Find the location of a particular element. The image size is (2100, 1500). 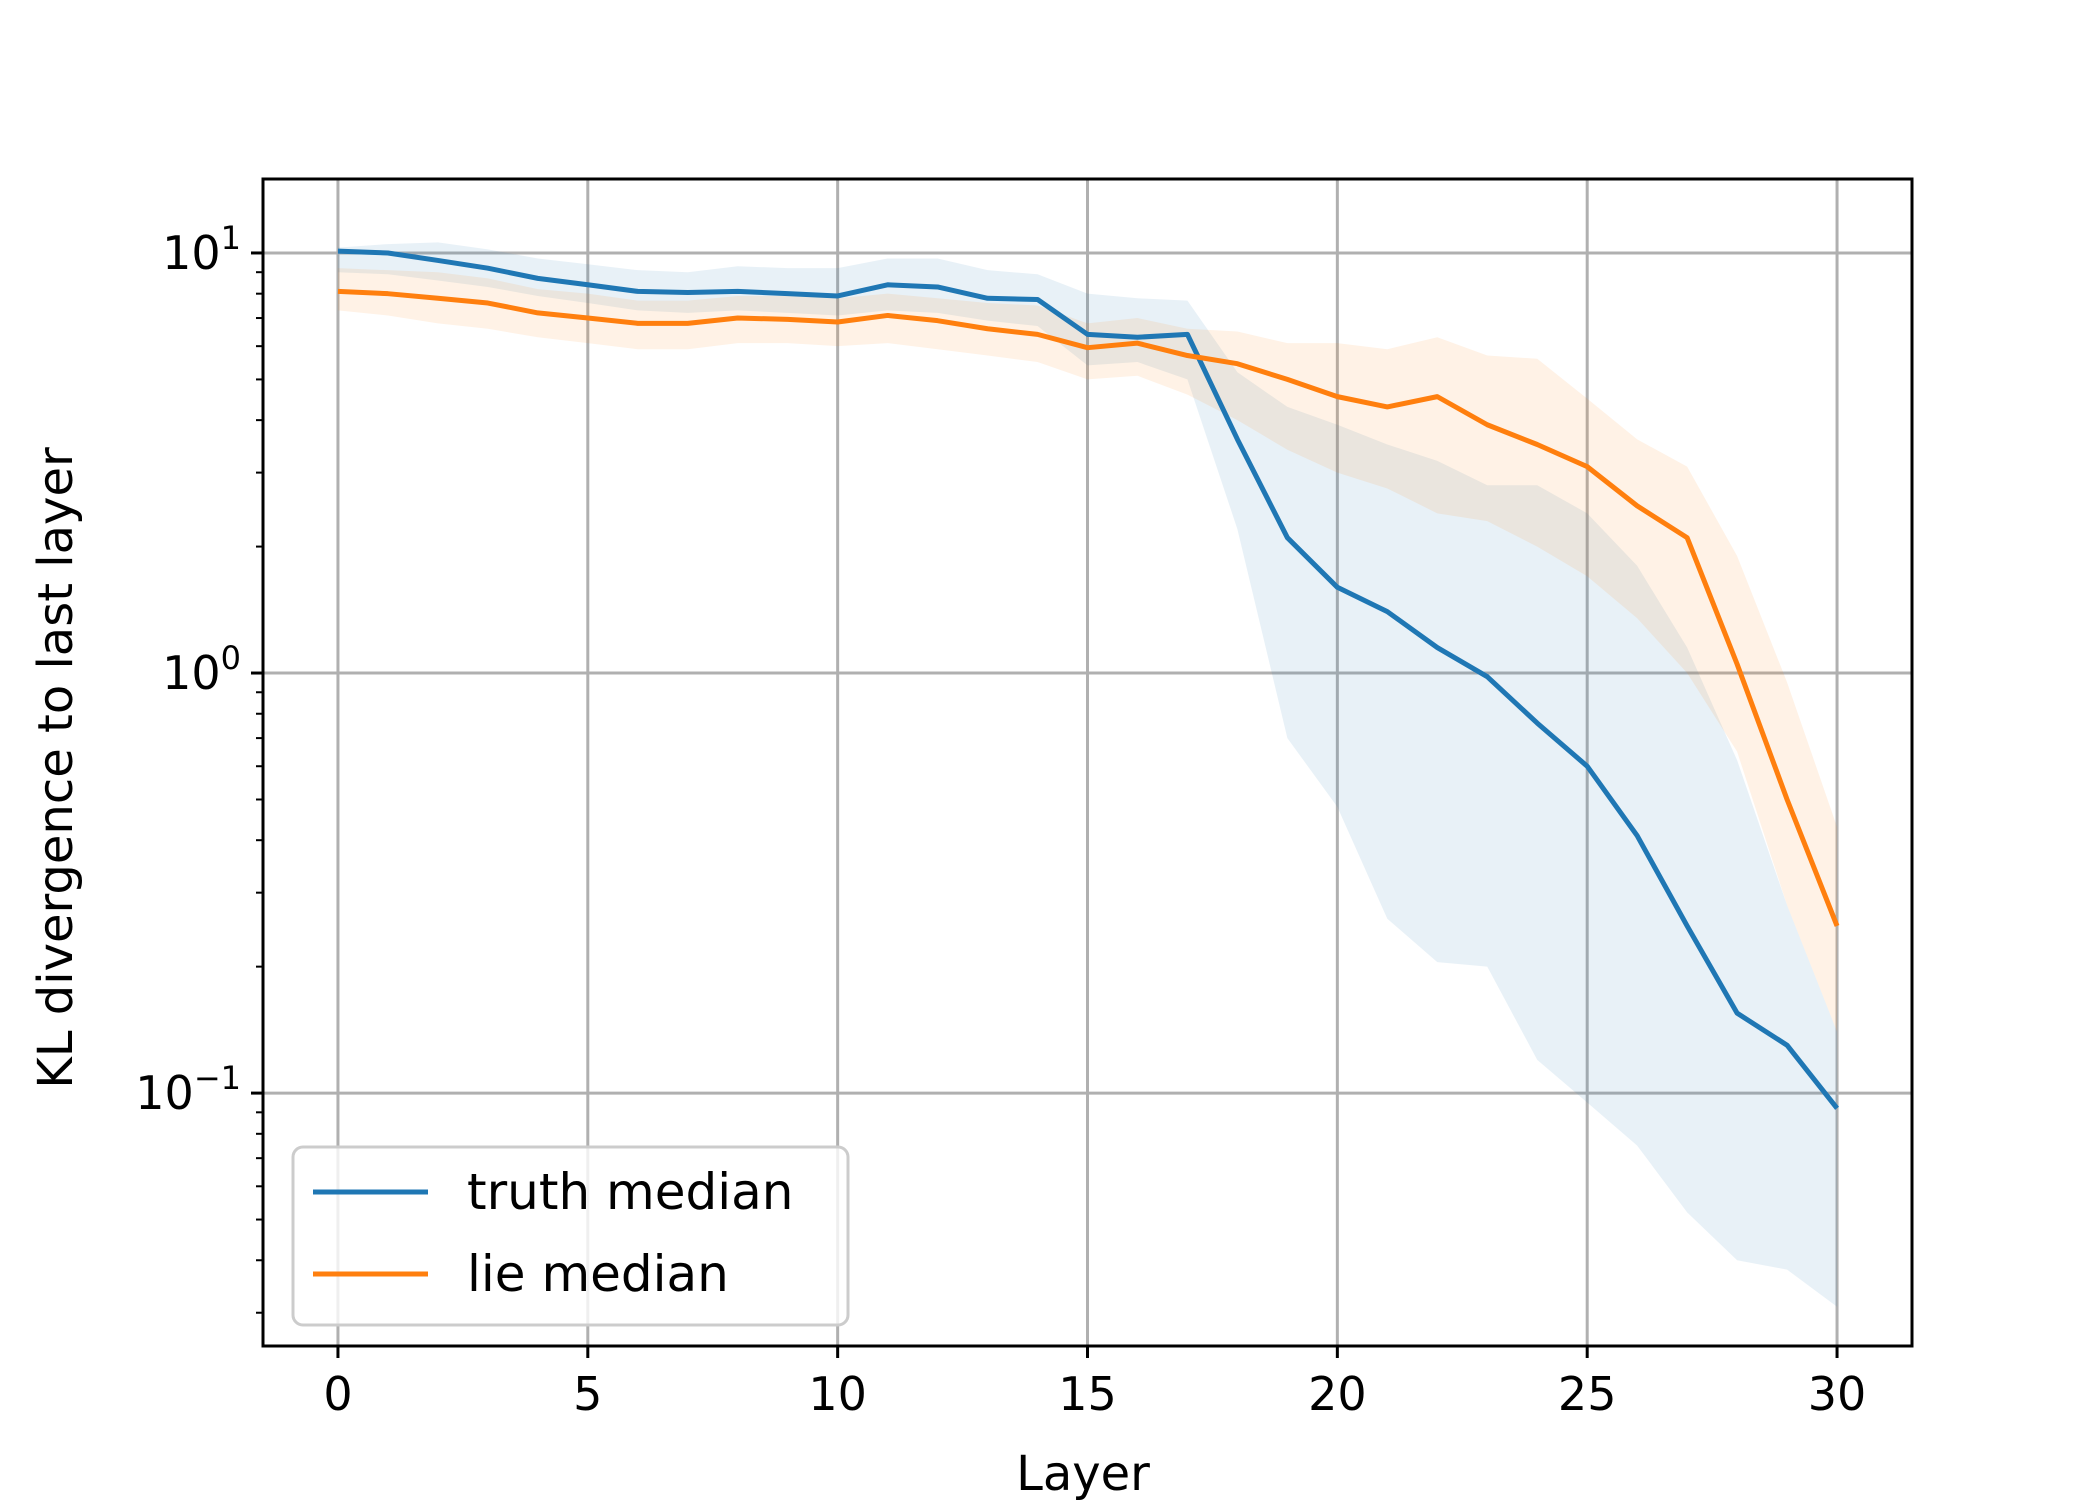

x-axis-ticks: 0 5 10 15 20 25 30 is located at coordinates (1094, 1383).